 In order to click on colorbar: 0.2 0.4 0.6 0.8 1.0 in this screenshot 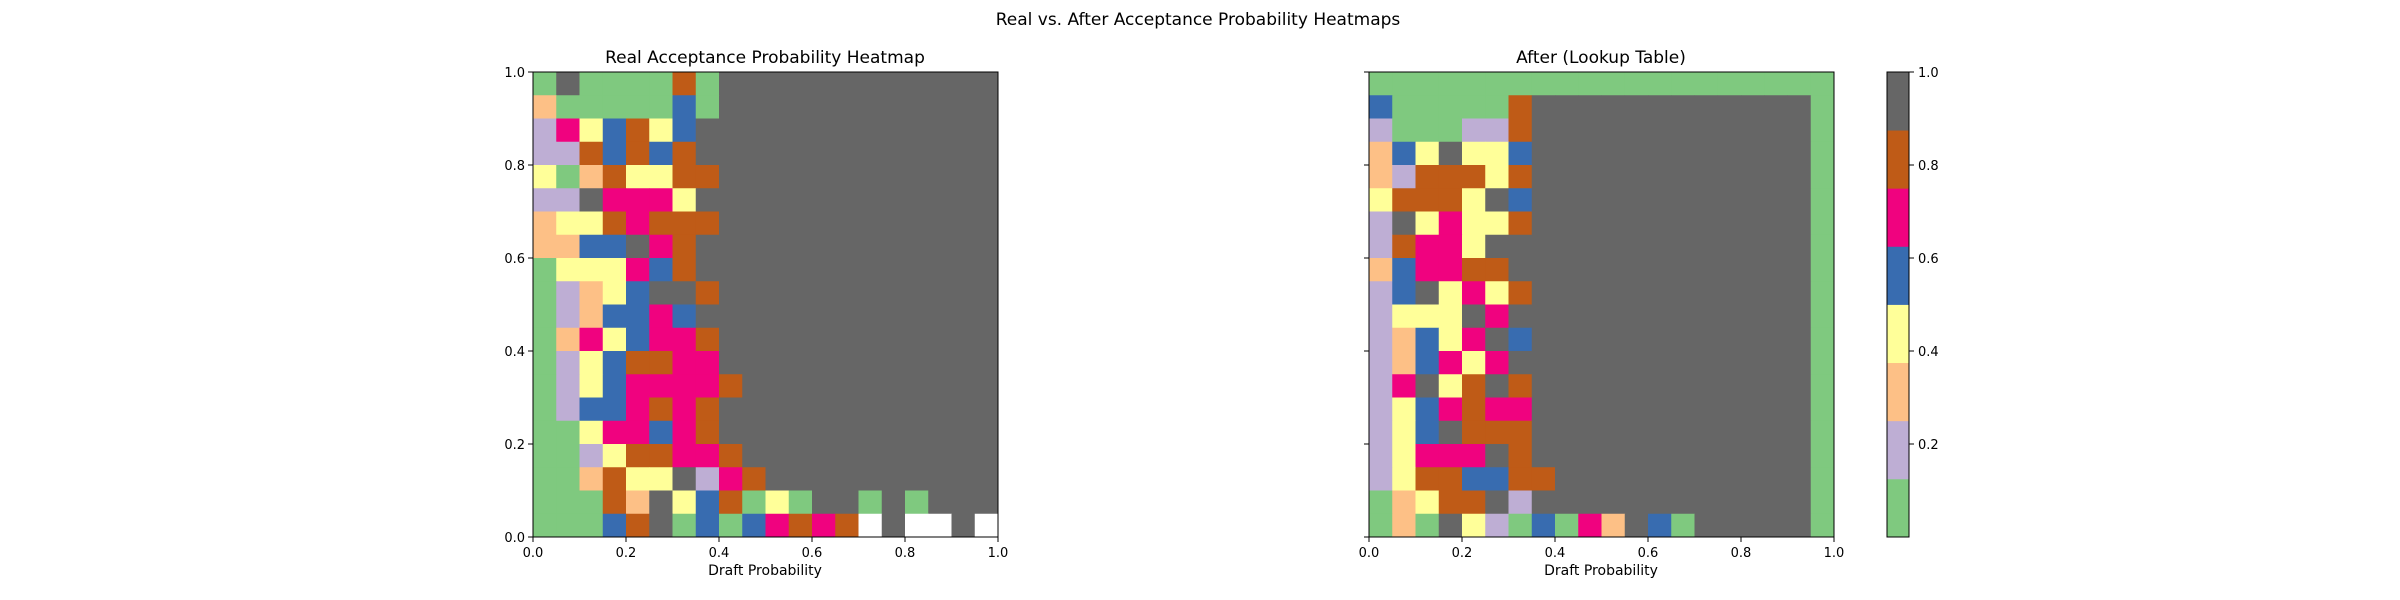, I will do `click(1912, 302)`.